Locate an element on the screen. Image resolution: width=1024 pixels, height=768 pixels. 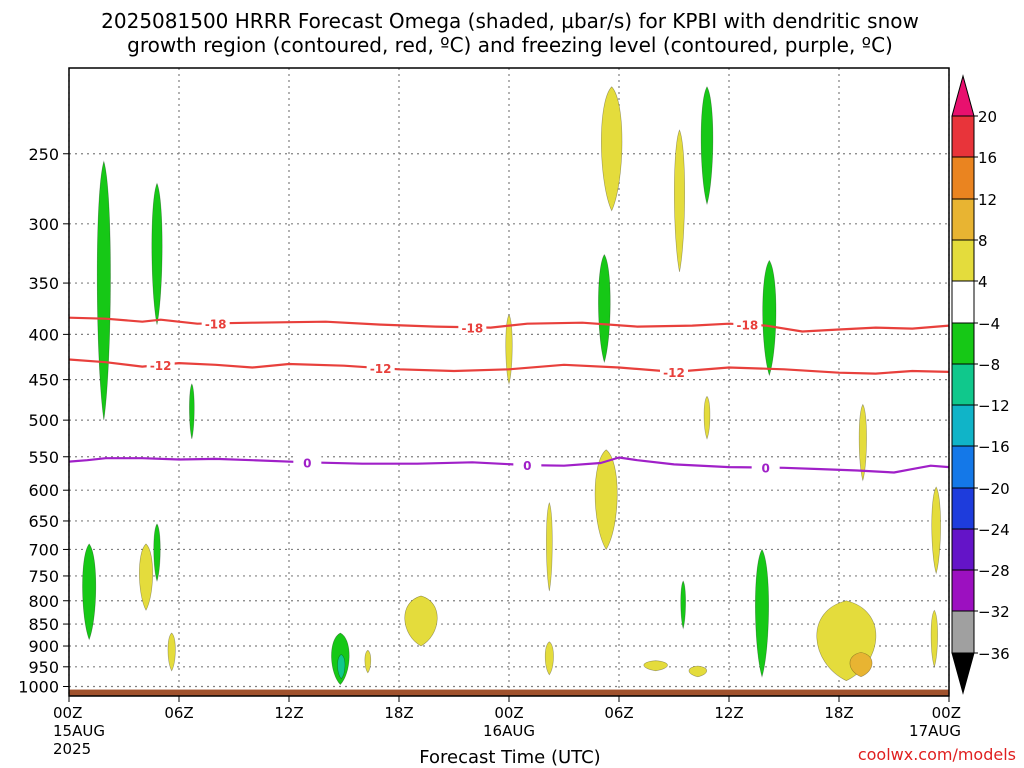
y-tick-label: 350 is located at coordinates (43, 283).